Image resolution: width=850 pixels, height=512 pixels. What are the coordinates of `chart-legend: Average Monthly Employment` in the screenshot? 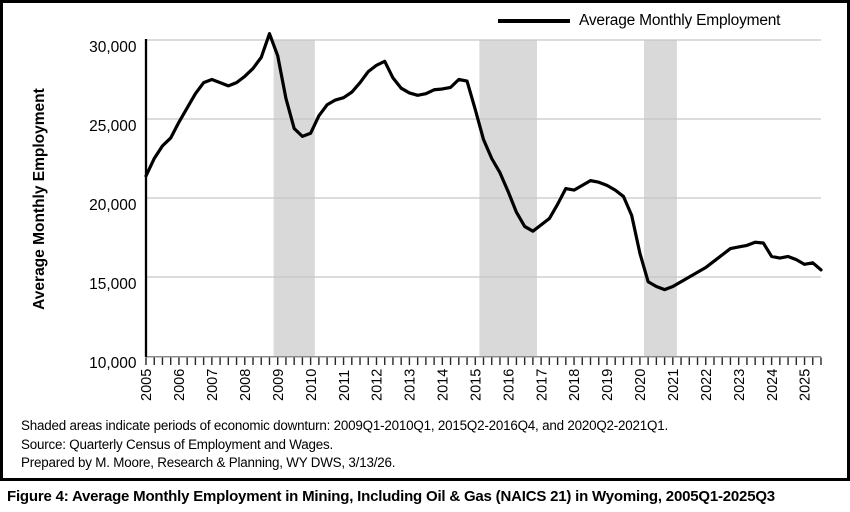 It's located at (639, 21).